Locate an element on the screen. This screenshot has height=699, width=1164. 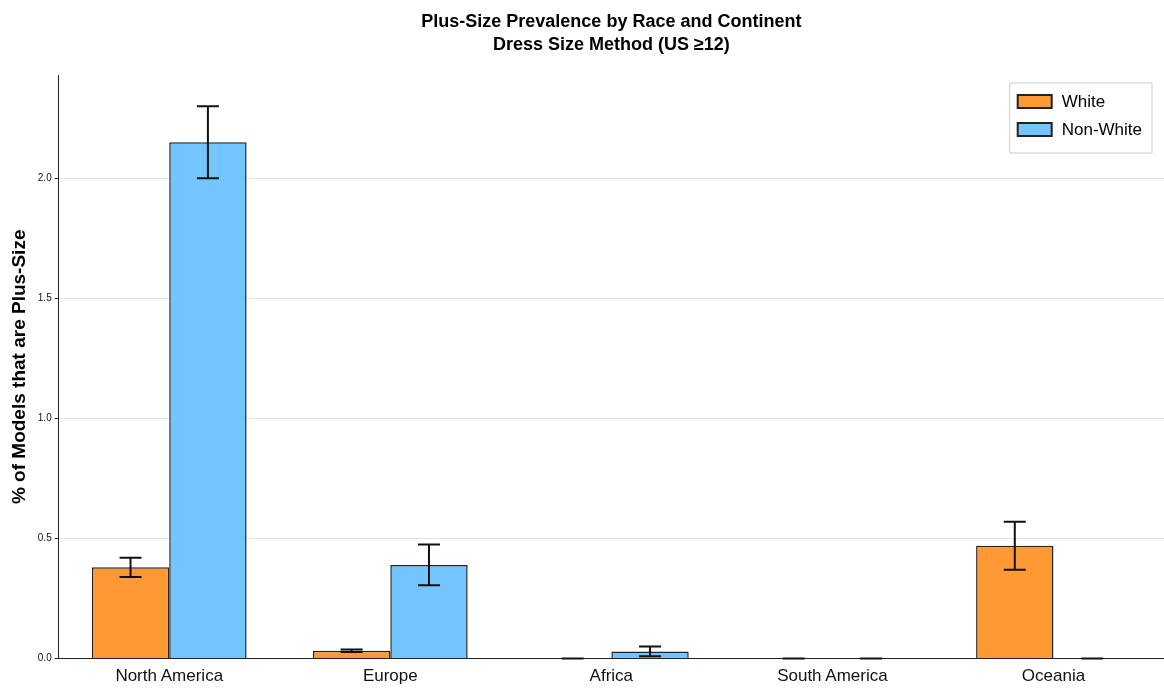
x-tick-label: Africa is located at coordinates (611, 676).